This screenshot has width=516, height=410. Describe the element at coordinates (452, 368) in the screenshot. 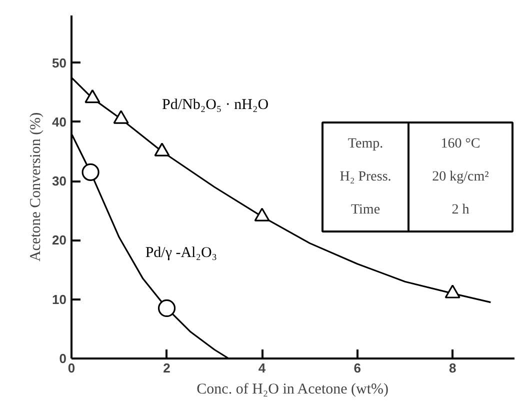

I see `x-tick-label: 8` at that location.